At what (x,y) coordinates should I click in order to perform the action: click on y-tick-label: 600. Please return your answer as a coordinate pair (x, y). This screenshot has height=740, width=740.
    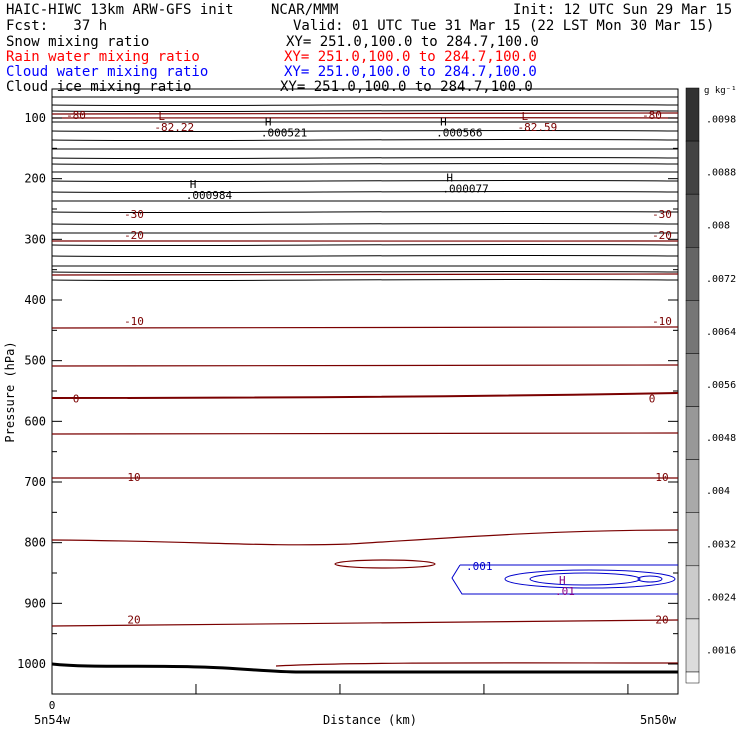
    Looking at the image, I should click on (35, 421).